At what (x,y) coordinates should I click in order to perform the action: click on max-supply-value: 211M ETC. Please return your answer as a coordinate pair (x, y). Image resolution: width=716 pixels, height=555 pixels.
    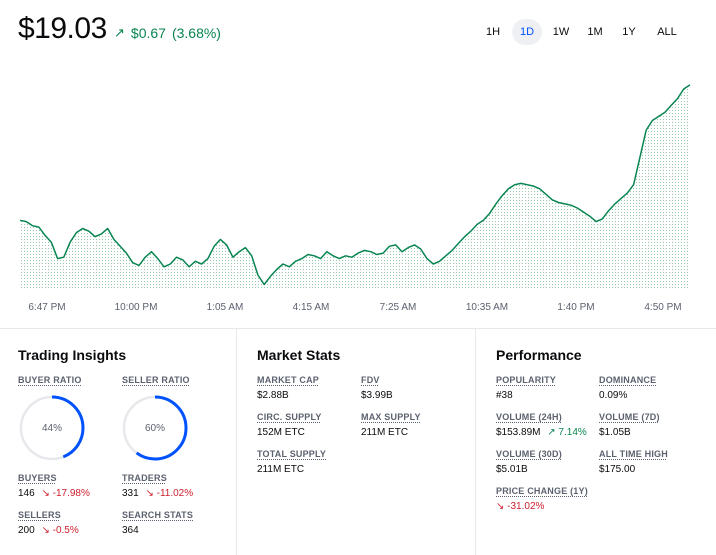
    Looking at the image, I should click on (385, 432).